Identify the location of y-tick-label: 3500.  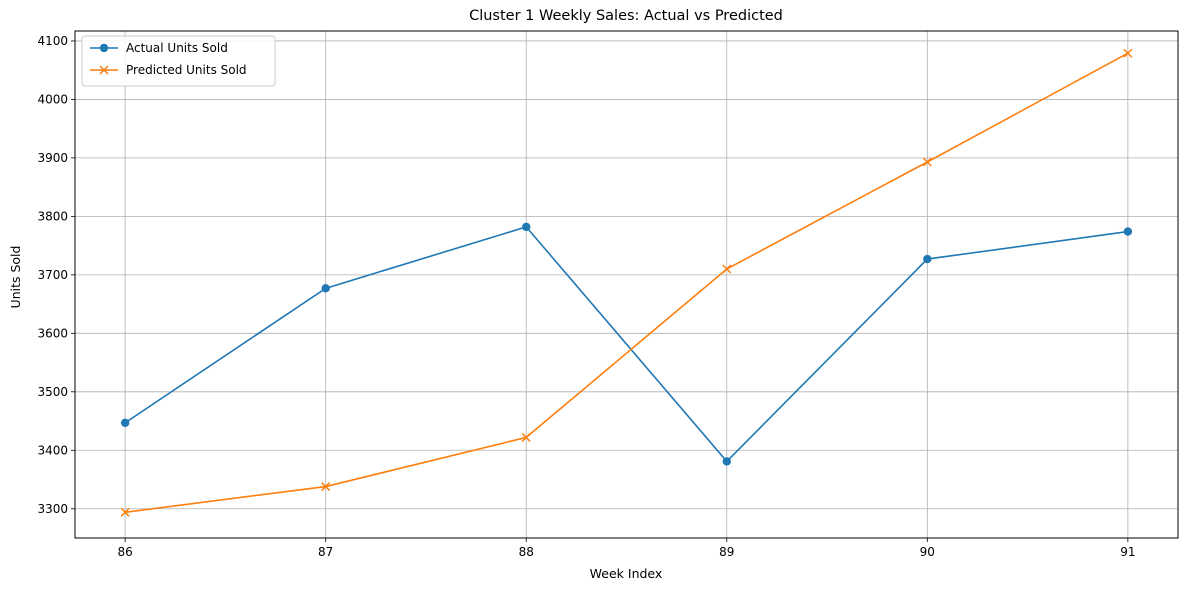
(52, 392).